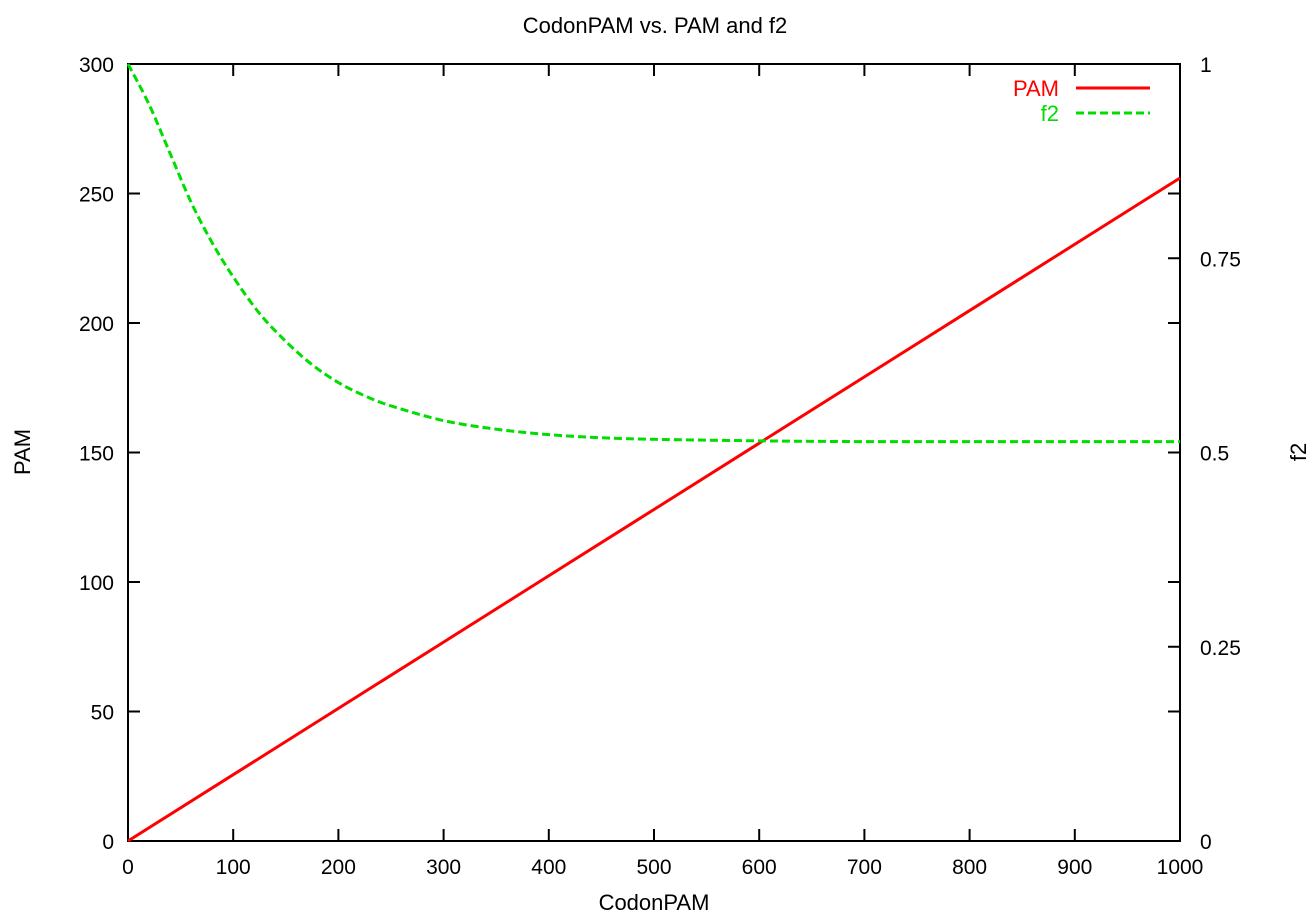 The width and height of the screenshot is (1314, 916). I want to click on x-tick-label: 400, so click(548, 867).